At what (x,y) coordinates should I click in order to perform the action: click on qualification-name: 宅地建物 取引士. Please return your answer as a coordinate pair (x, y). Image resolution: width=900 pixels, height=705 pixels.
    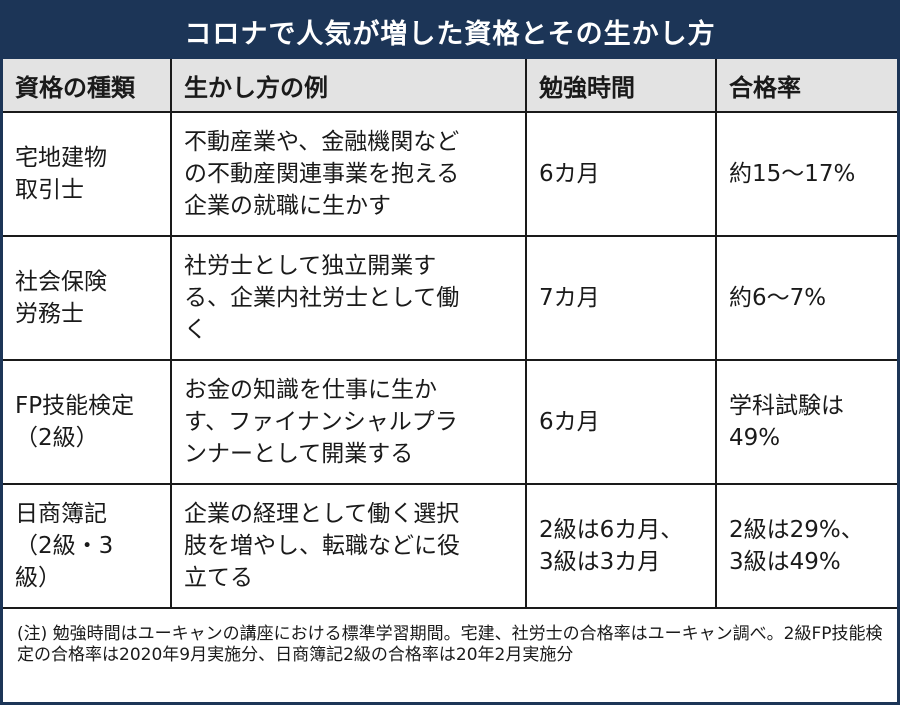
    Looking at the image, I should click on (87, 174).